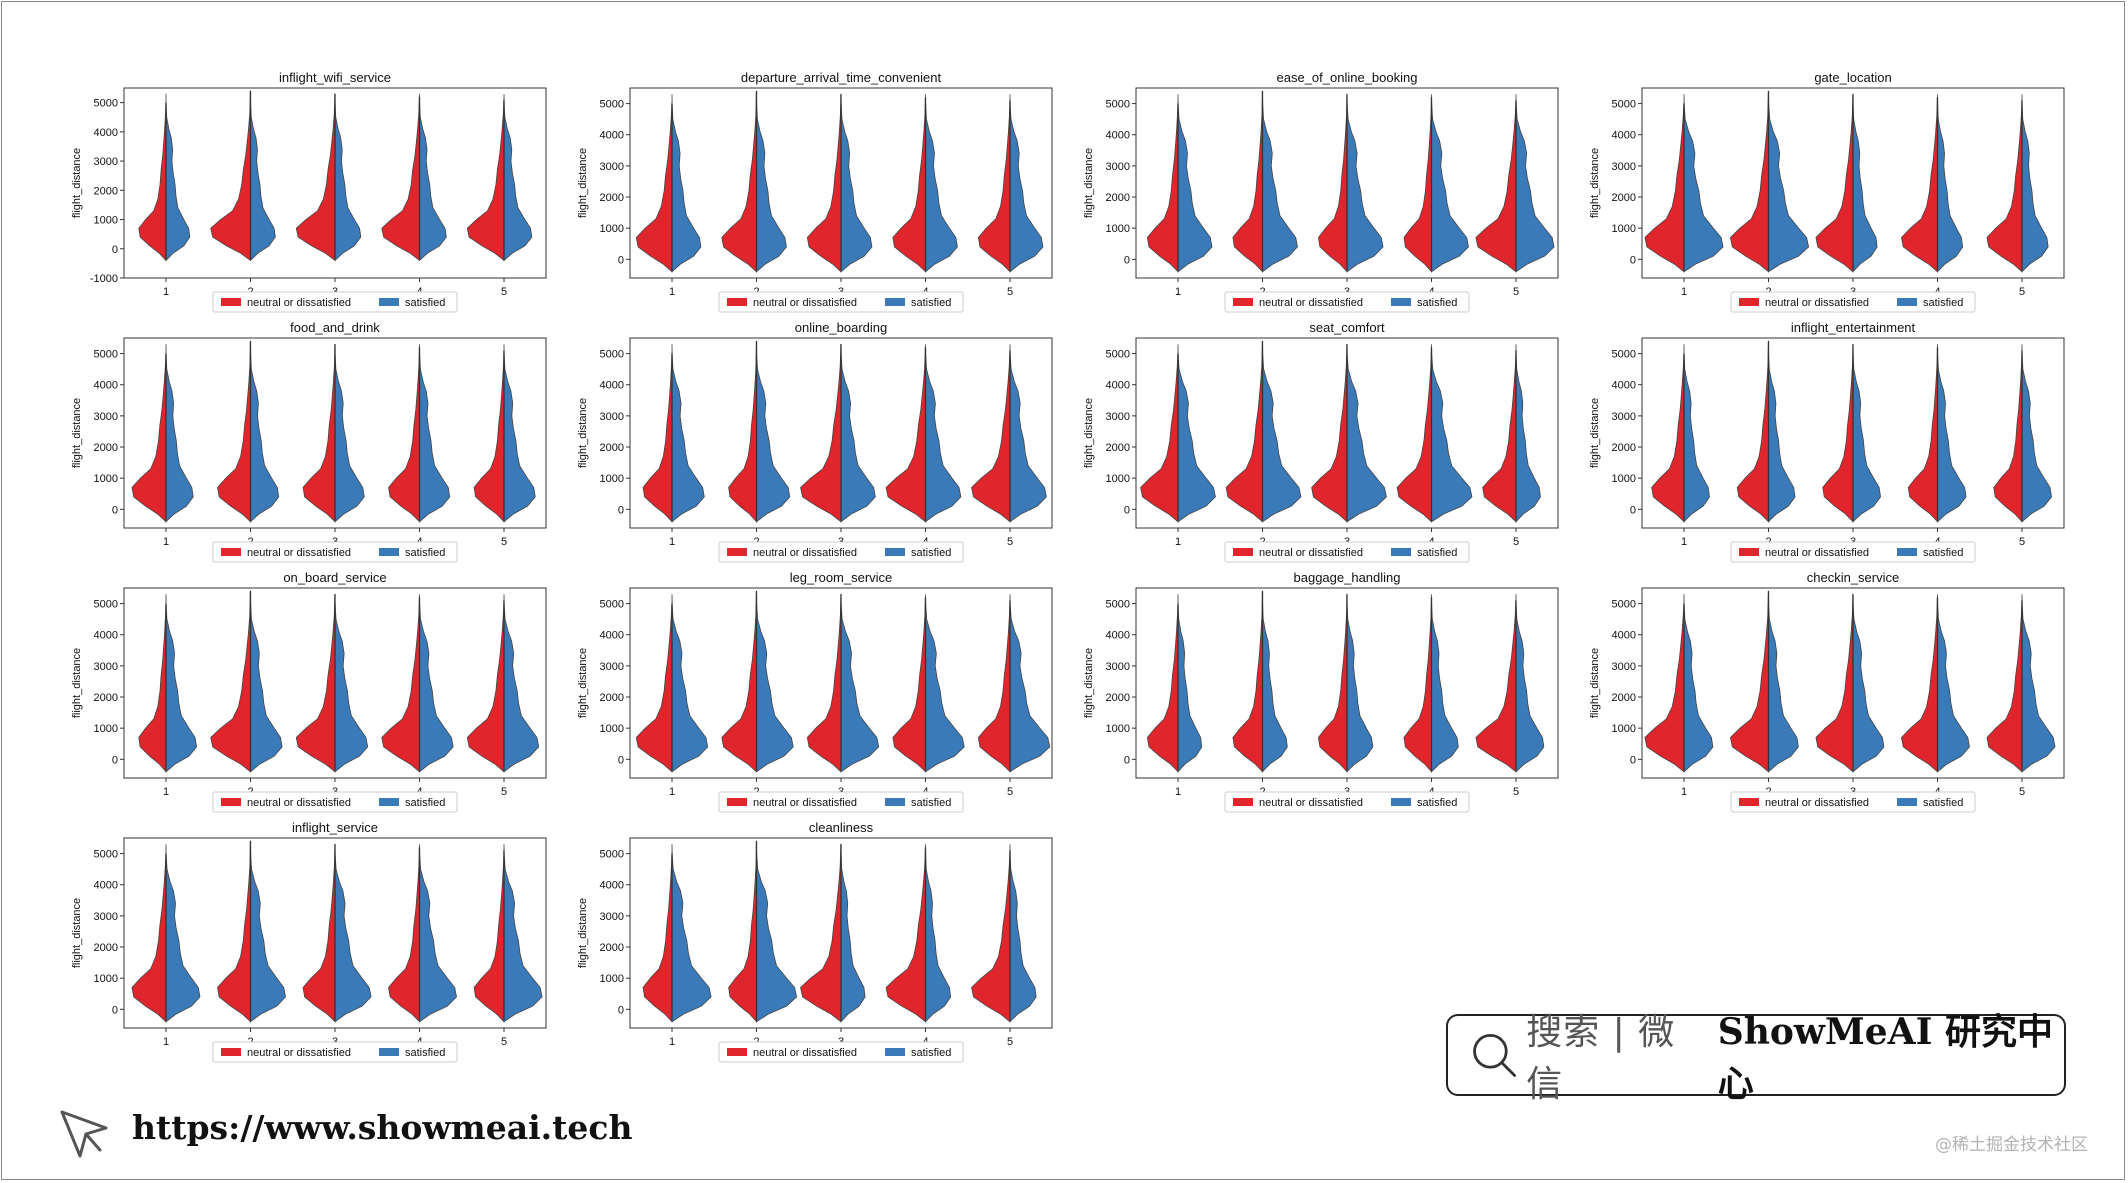 This screenshot has width=2128, height=1183. Describe the element at coordinates (382, 1127) in the screenshot. I see `footer-url-link: https://www.showmeai.tech` at that location.